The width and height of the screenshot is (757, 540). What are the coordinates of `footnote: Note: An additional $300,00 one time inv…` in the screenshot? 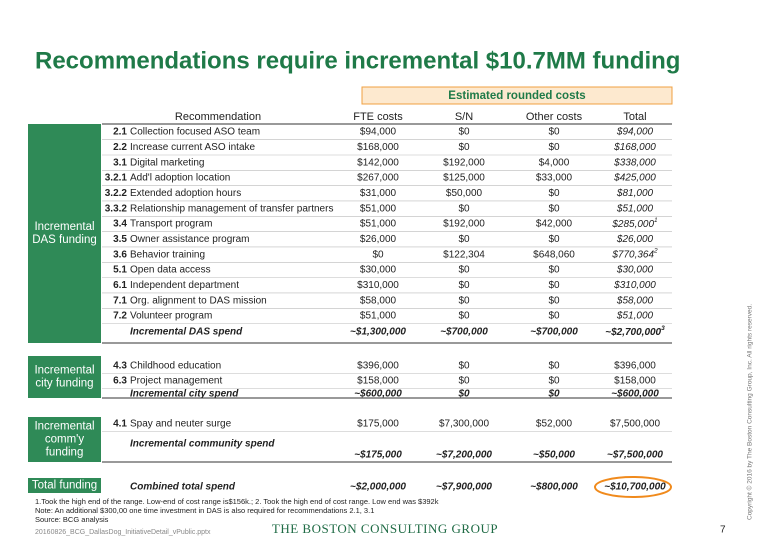 It's located at (204, 510).